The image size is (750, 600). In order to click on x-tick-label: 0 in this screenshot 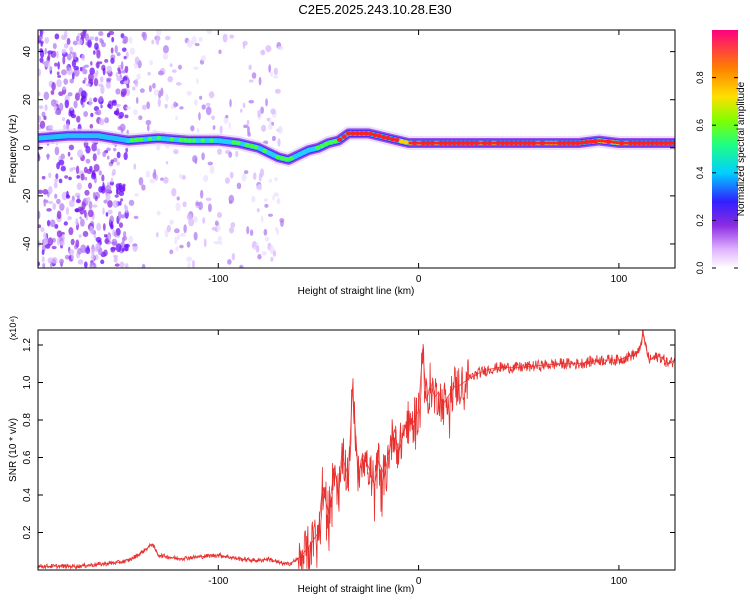, I will do `click(419, 279)`.